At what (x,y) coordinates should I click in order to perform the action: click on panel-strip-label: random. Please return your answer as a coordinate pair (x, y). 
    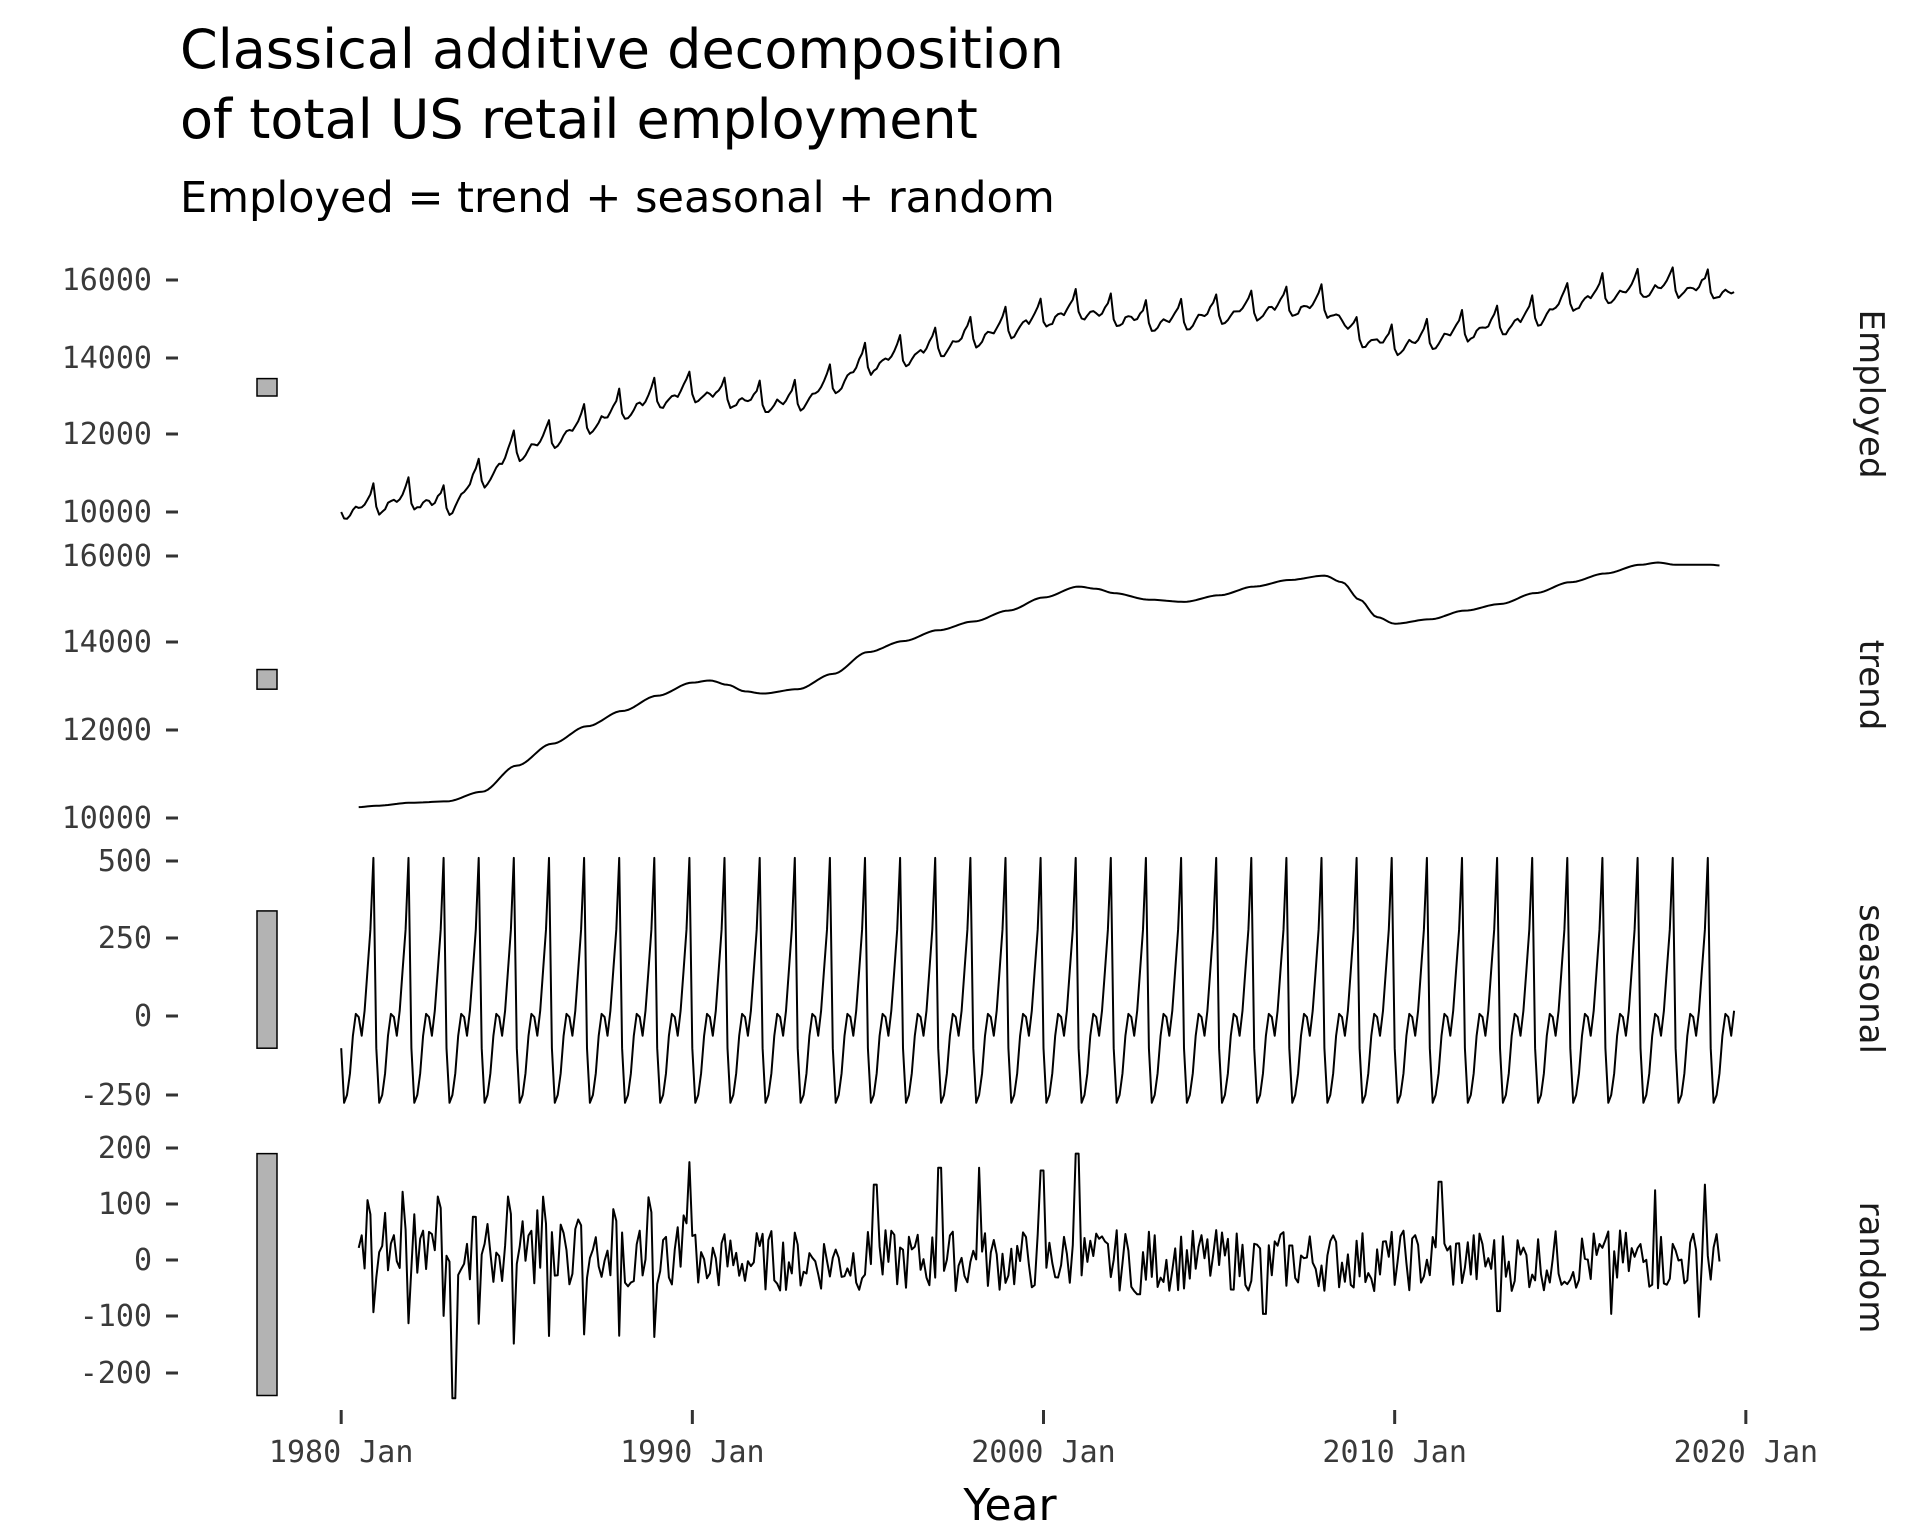
    Looking at the image, I should click on (1871, 1268).